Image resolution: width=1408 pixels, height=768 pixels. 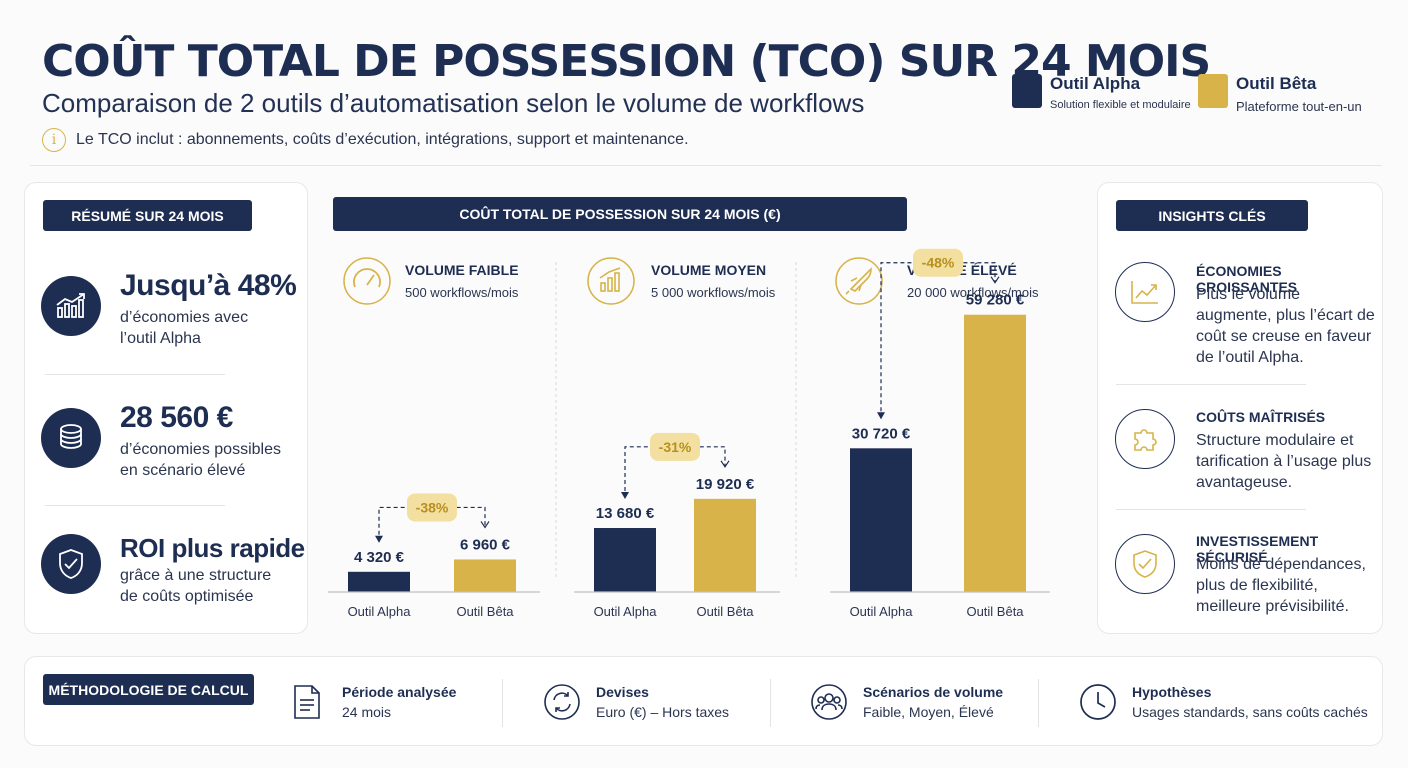 I want to click on info-icon: i, so click(x=54, y=140).